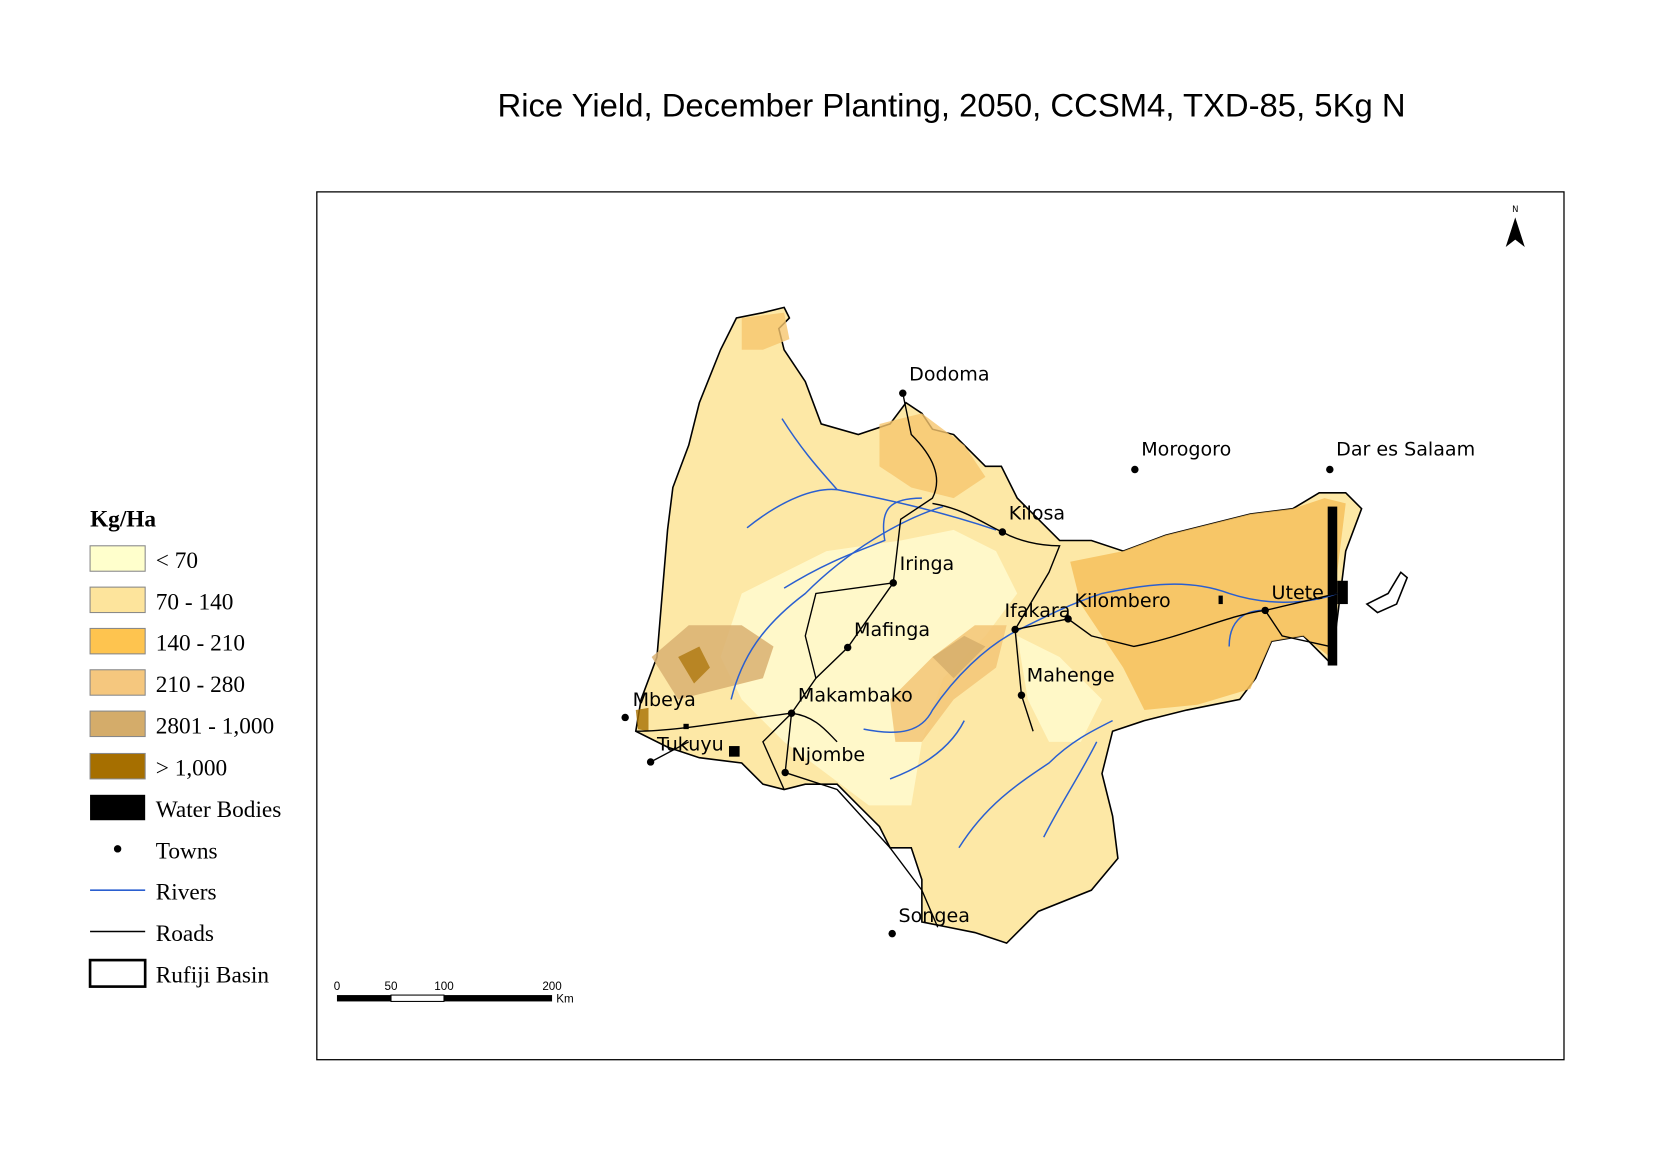 The width and height of the screenshot is (1653, 1170). I want to click on scale-bar: 0 50 100 200 Km, so click(454, 993).